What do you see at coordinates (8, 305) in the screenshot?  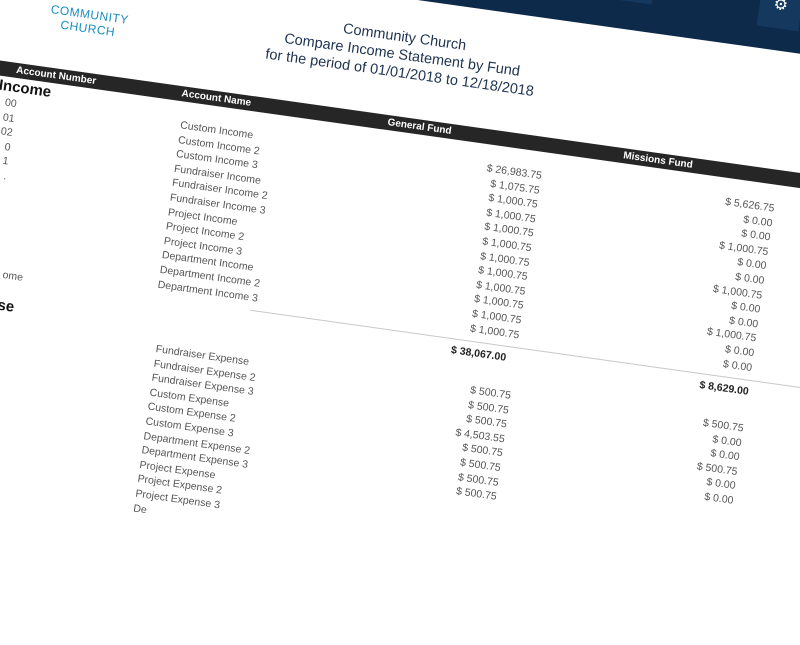 I see `expense-heading: nse` at bounding box center [8, 305].